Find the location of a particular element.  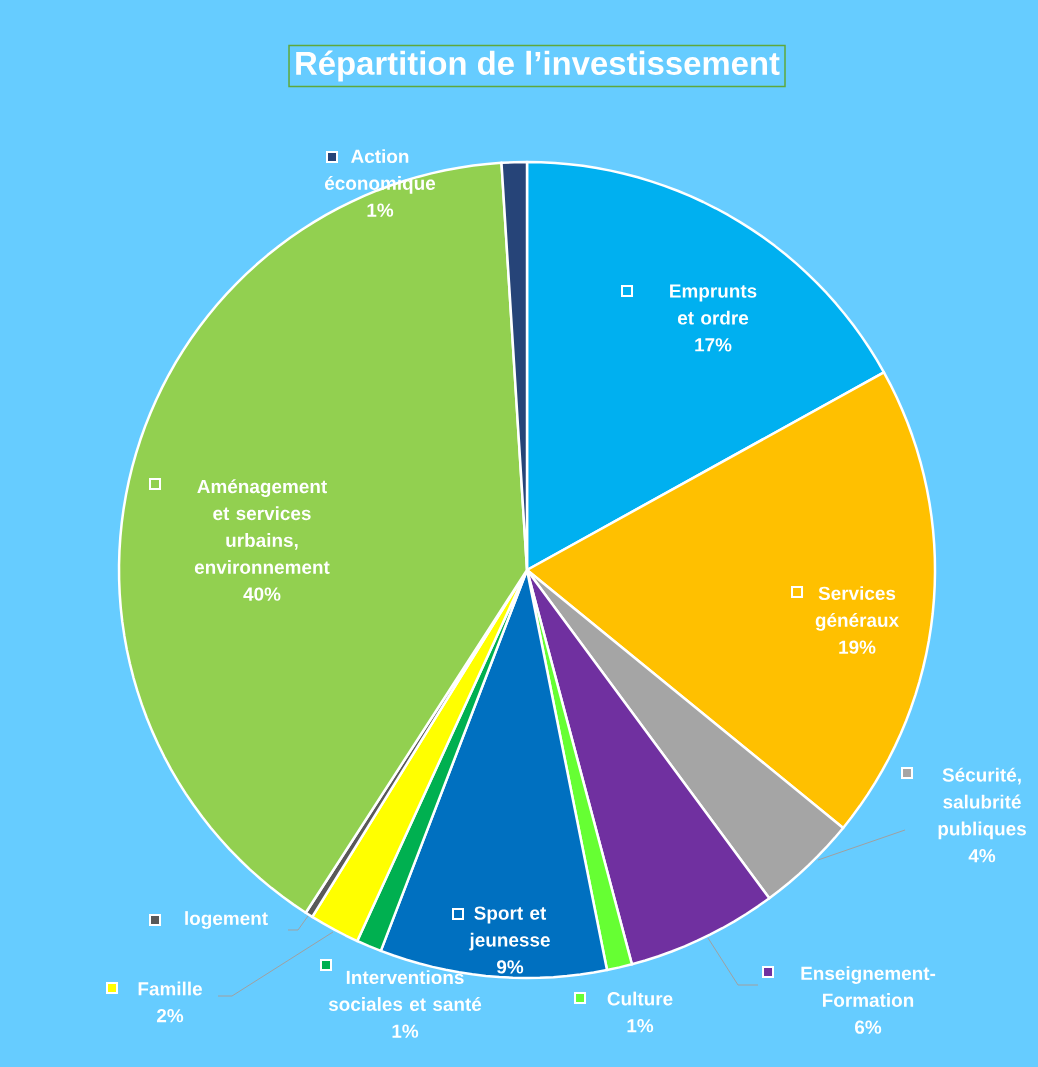

legend-label: Interventions sociales et santé is located at coordinates (405, 990).